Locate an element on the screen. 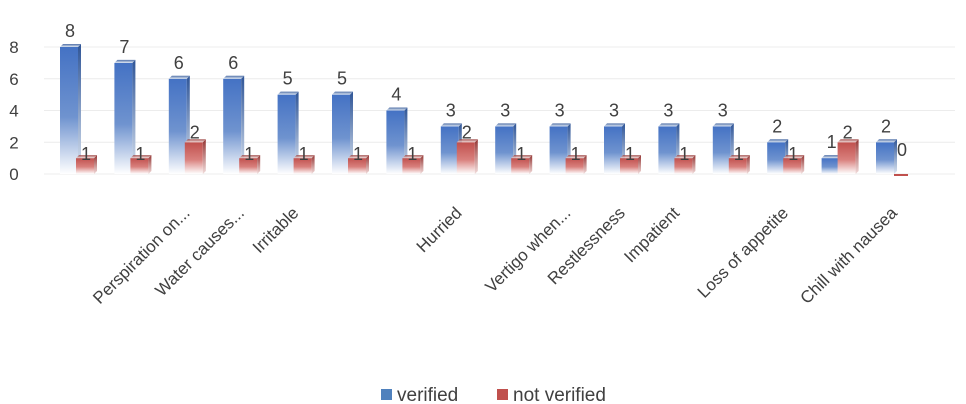 Image resolution: width=966 pixels, height=404 pixels. verified-data-label: 1 is located at coordinates (832, 142).